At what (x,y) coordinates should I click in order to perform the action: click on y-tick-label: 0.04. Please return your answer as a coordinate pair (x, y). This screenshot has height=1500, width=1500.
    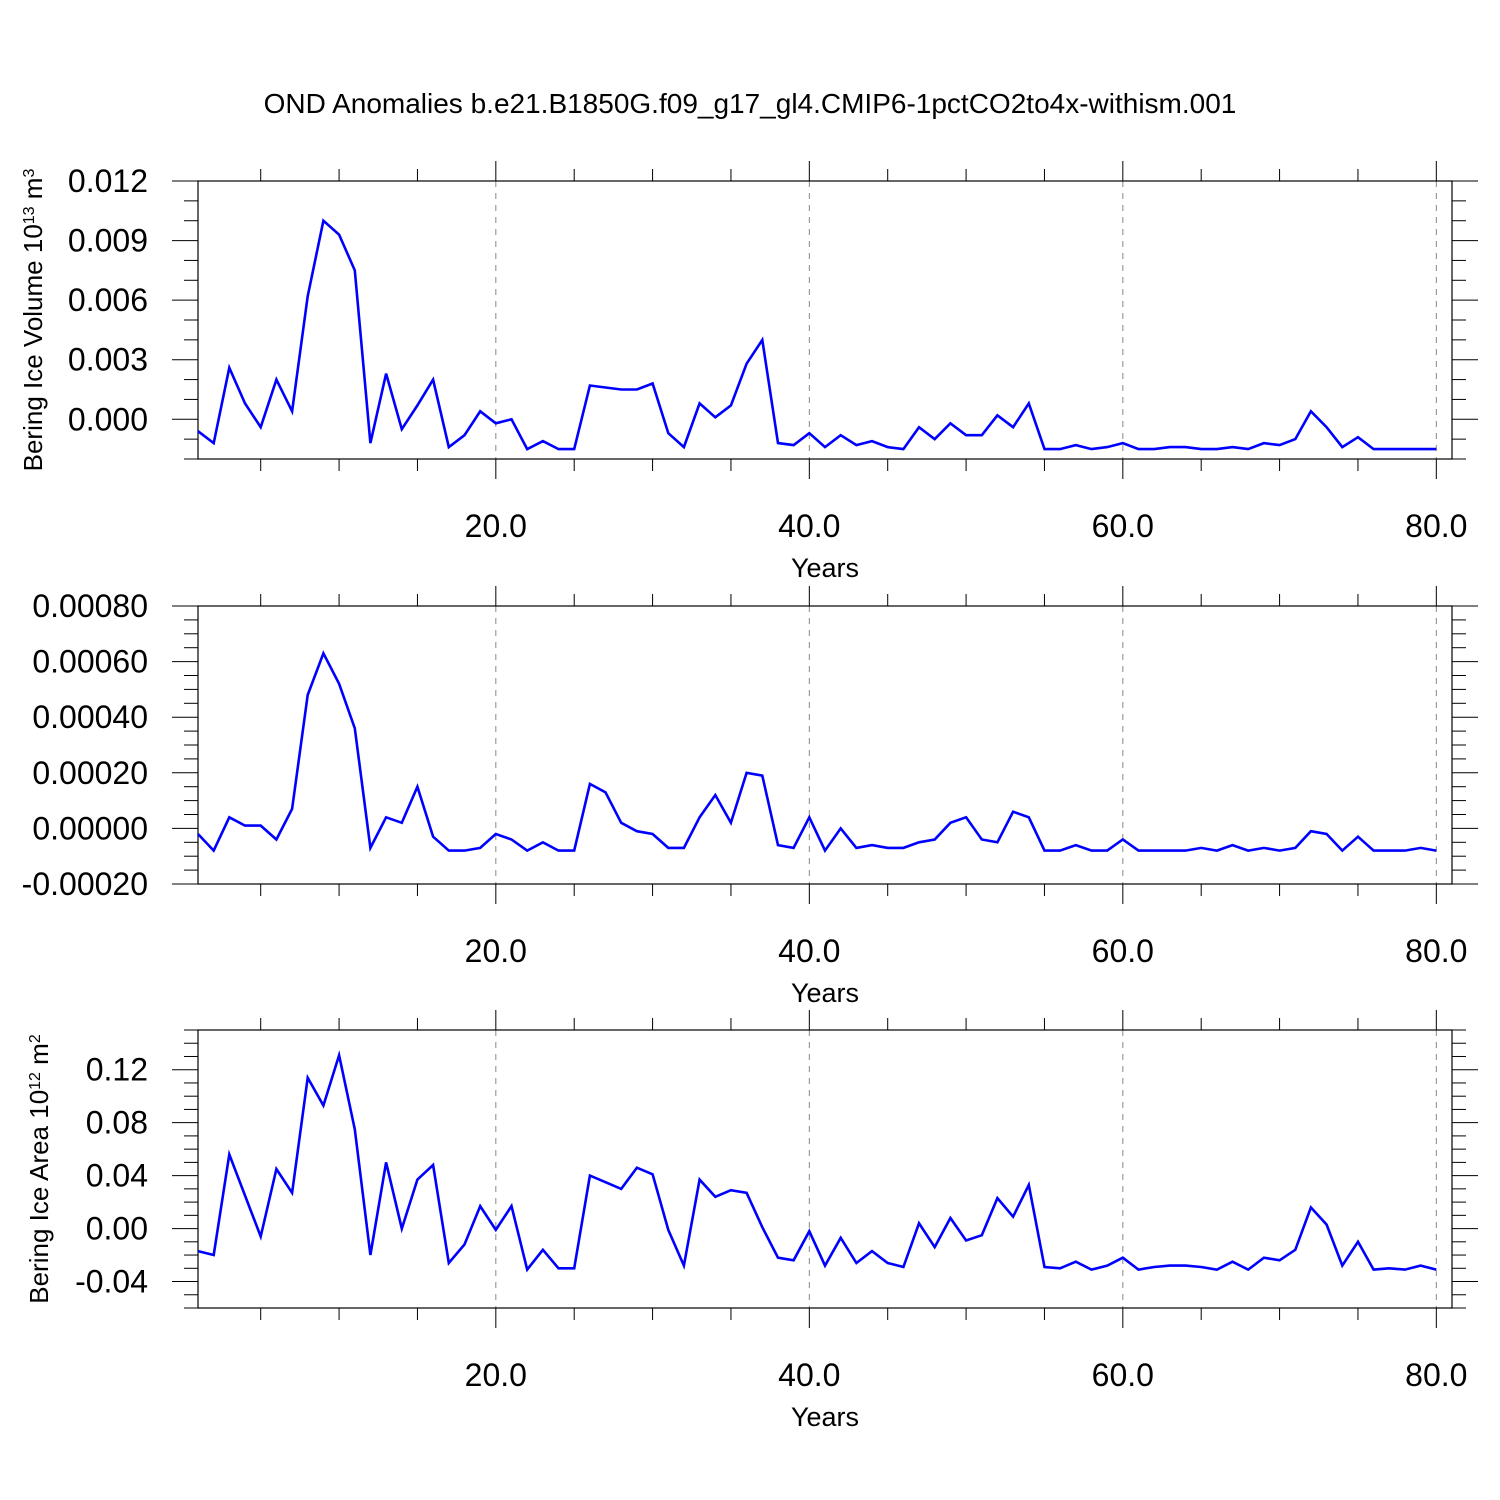
    Looking at the image, I should click on (117, 1176).